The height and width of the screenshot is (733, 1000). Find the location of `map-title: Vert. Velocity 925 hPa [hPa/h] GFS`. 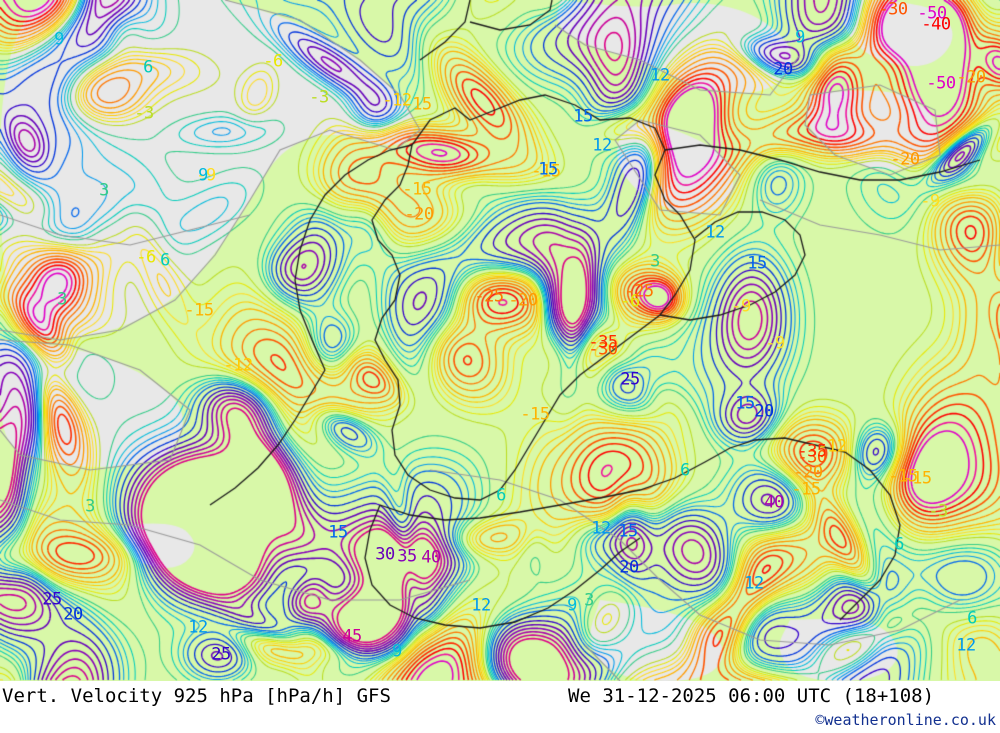

map-title: Vert. Velocity 925 hPa [hPa/h] GFS is located at coordinates (196, 696).